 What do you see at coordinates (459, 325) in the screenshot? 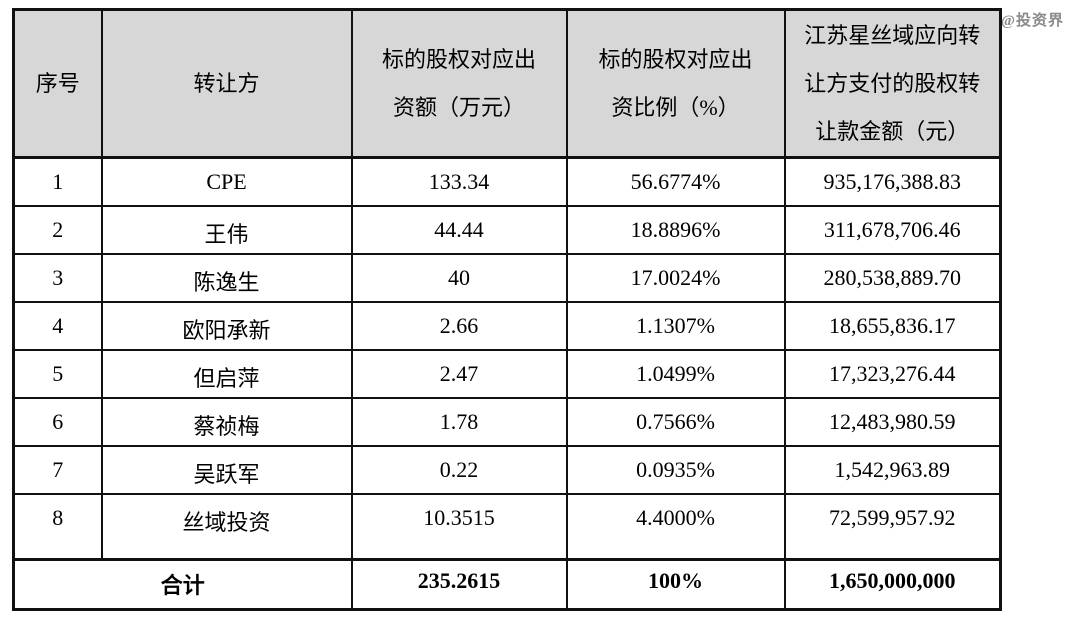
I see `cell-amount: 2.66` at bounding box center [459, 325].